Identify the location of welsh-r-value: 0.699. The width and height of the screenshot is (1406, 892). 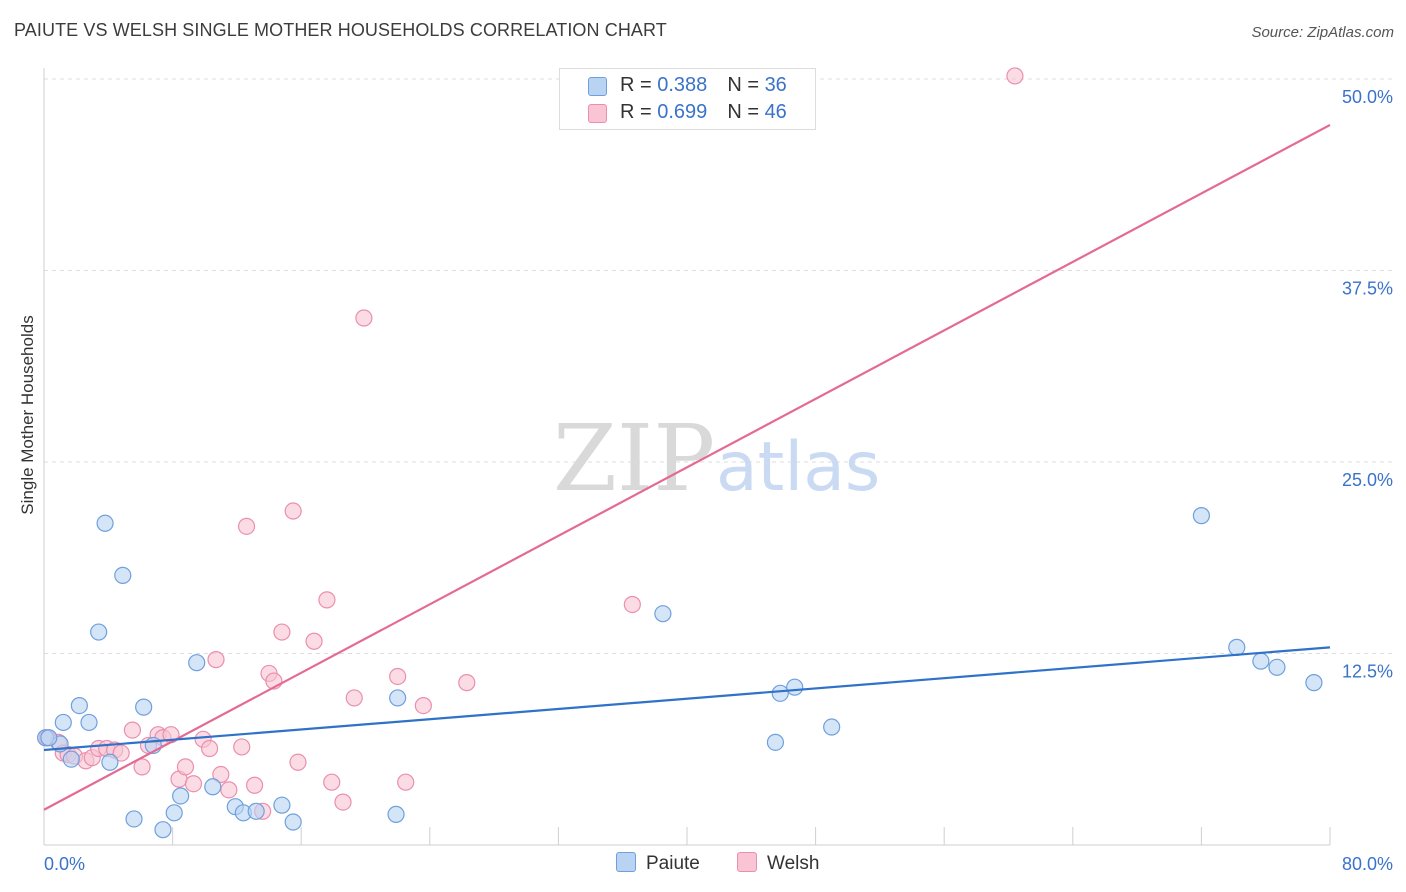
(682, 112).